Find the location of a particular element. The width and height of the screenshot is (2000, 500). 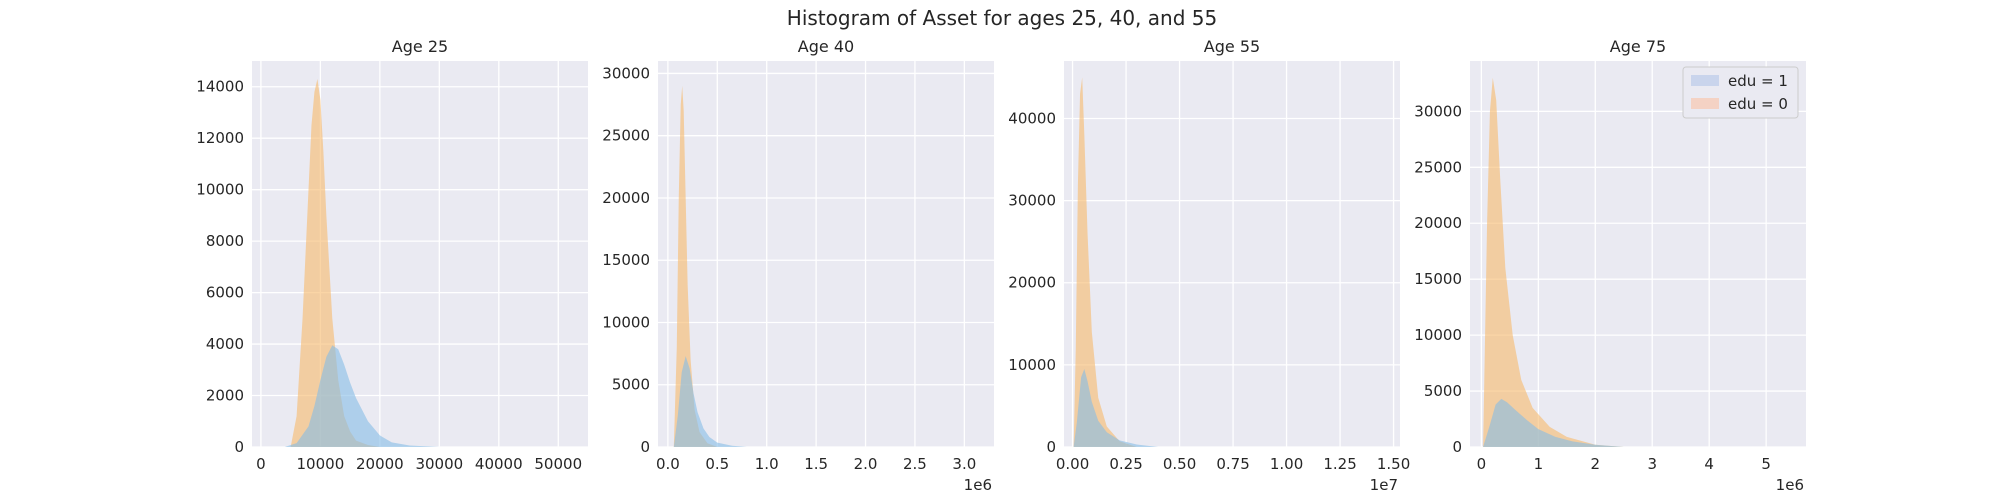

x-offset-label: 1e7 is located at coordinates (1384, 485).